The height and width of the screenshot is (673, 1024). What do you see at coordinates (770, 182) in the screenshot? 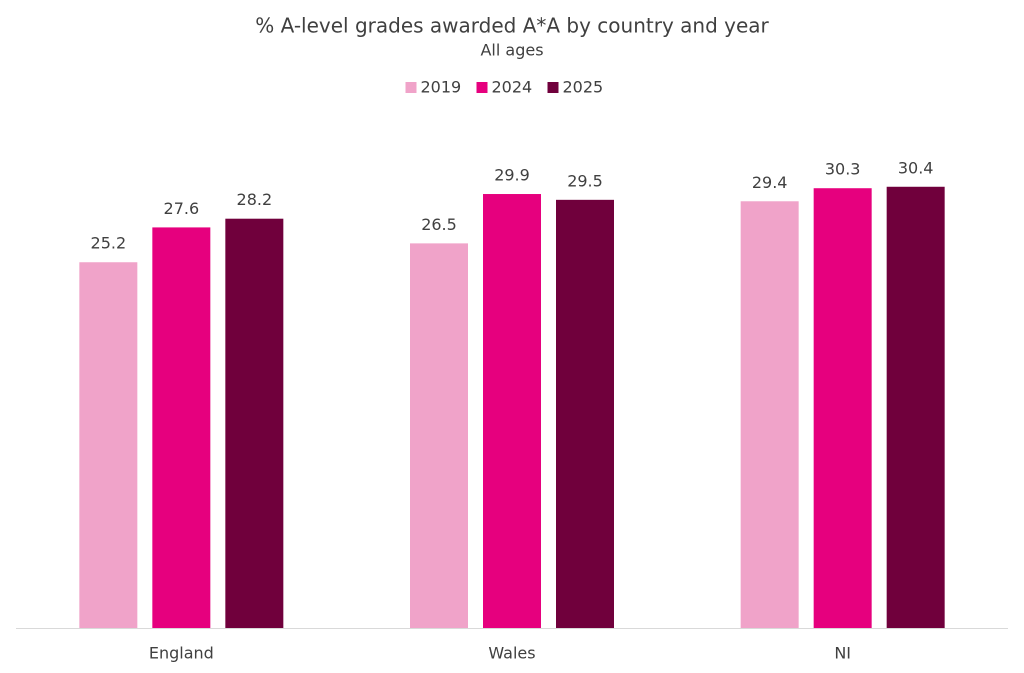
I see `data-label: 29.4` at bounding box center [770, 182].